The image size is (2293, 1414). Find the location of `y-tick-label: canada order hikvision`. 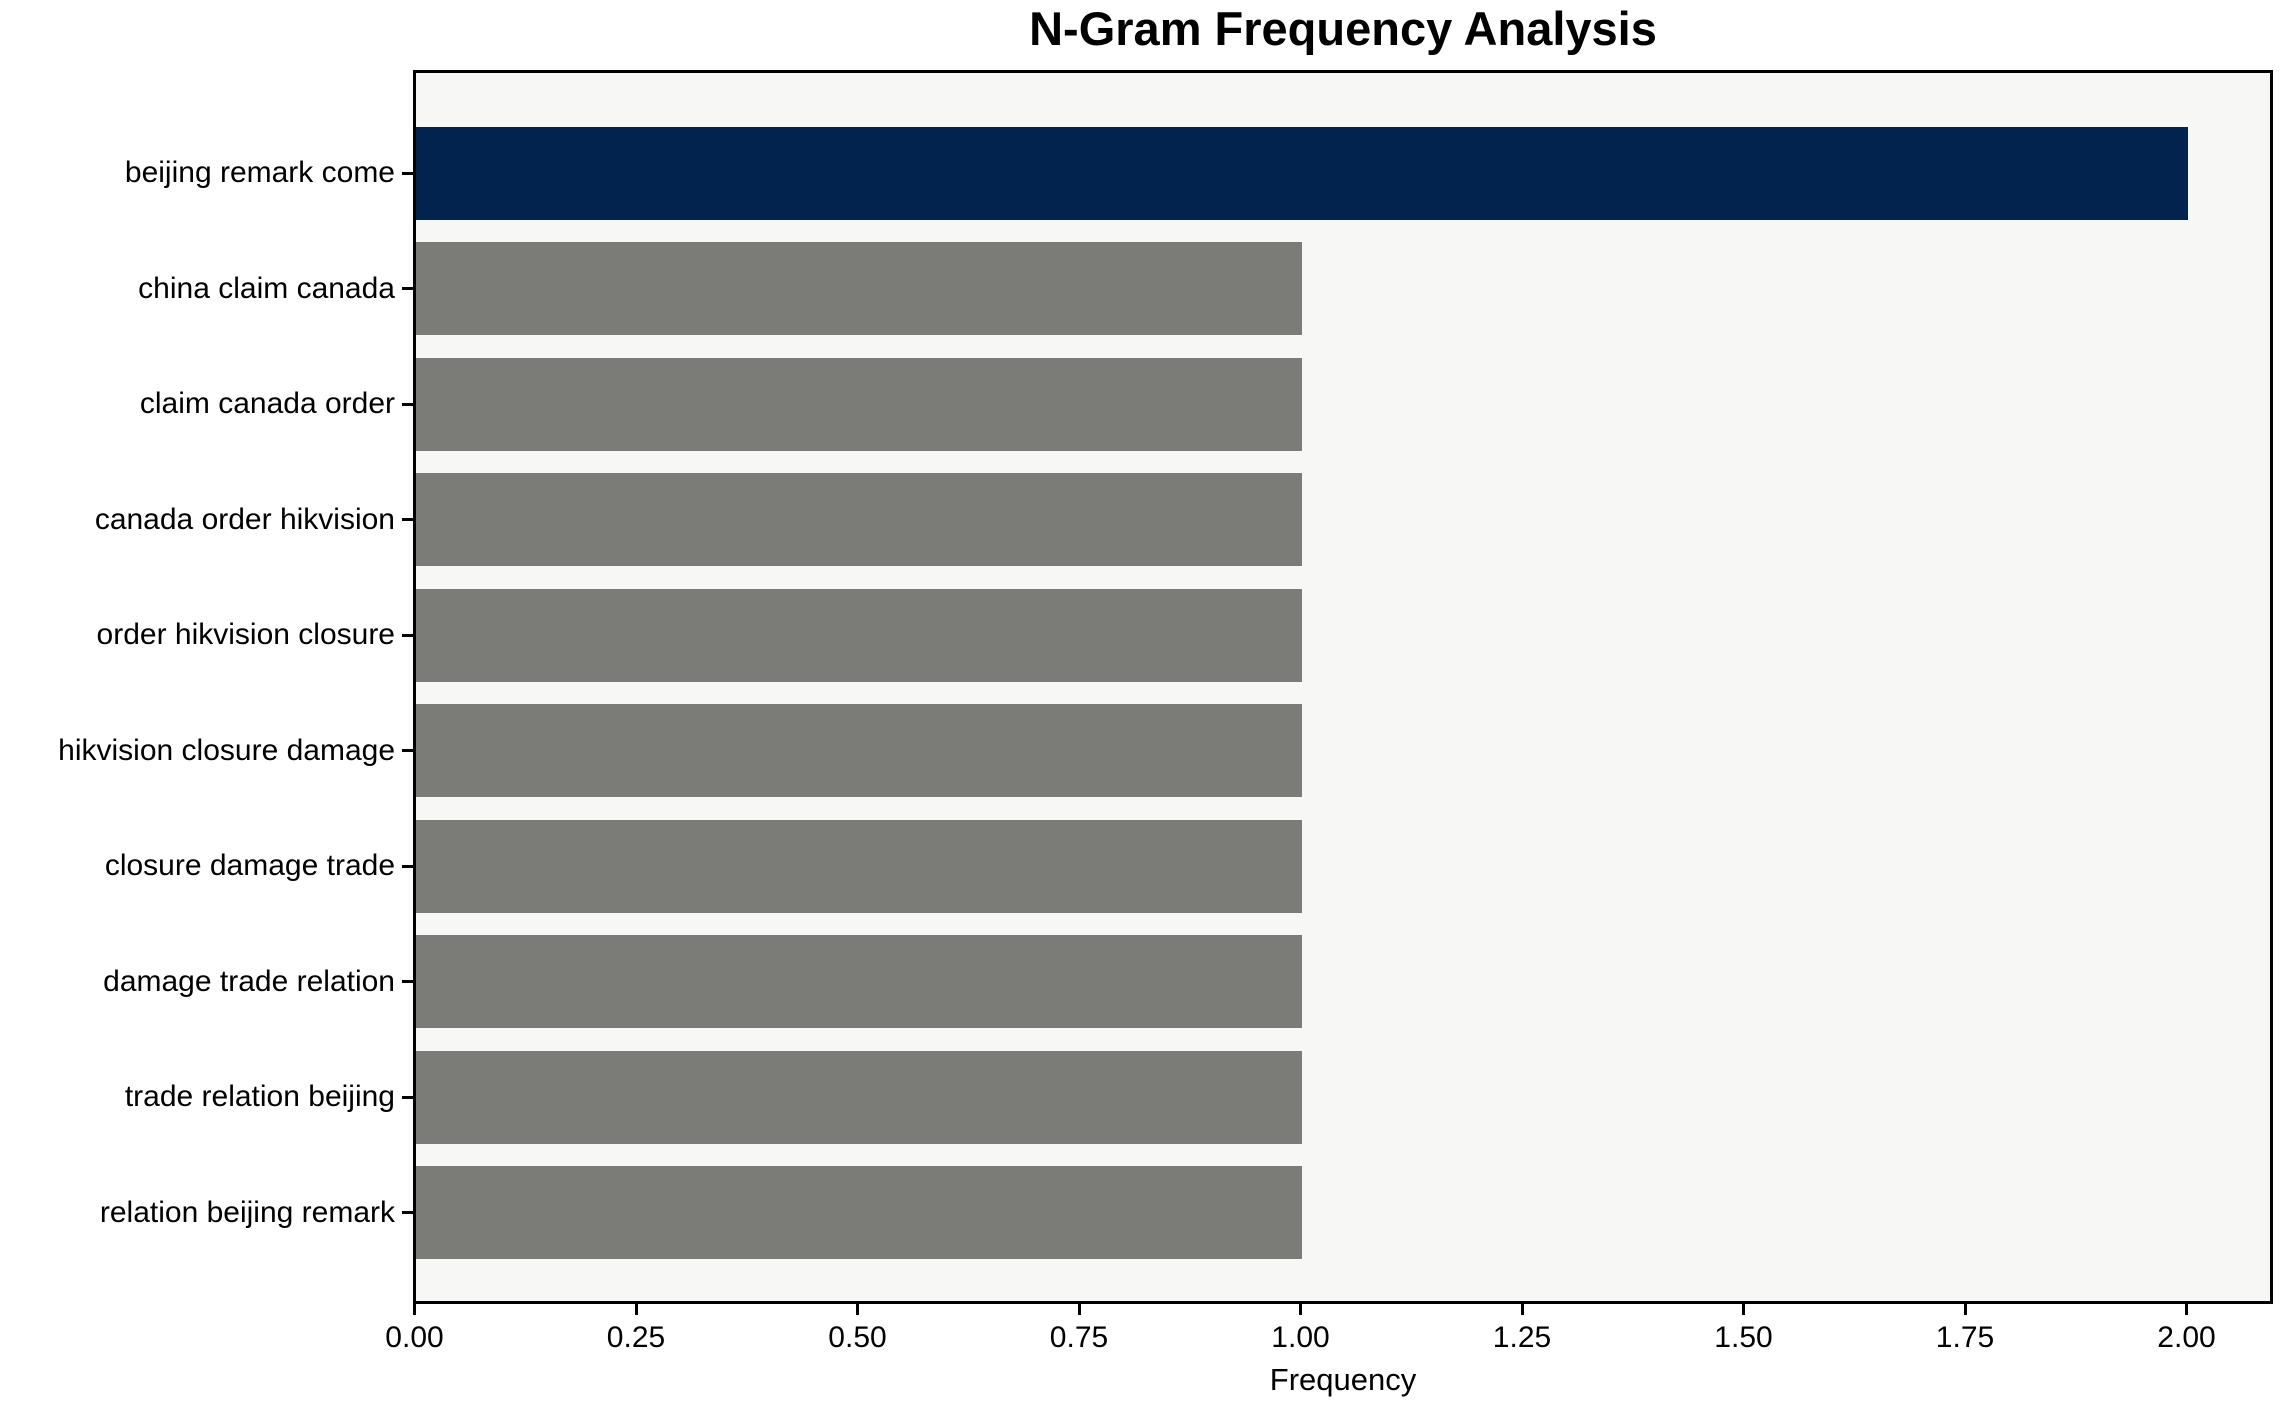

y-tick-label: canada order hikvision is located at coordinates (244, 519).